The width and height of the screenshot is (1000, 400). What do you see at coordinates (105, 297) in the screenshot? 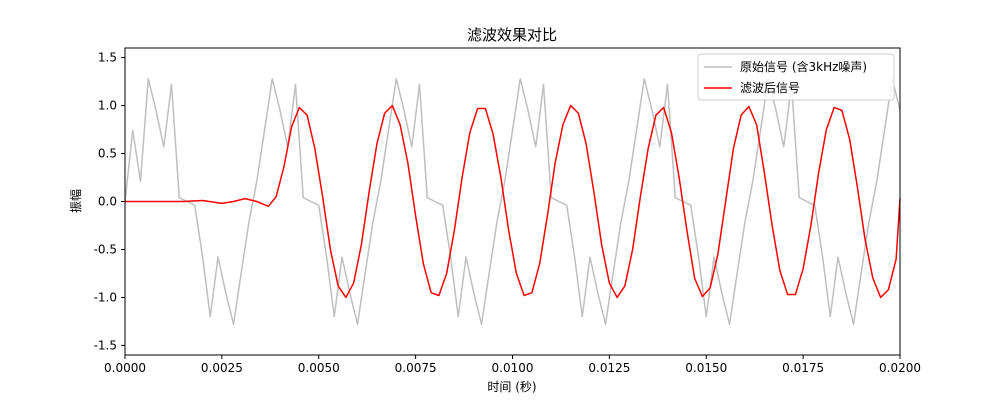
I see `y-tick-label: -1.0` at bounding box center [105, 297].